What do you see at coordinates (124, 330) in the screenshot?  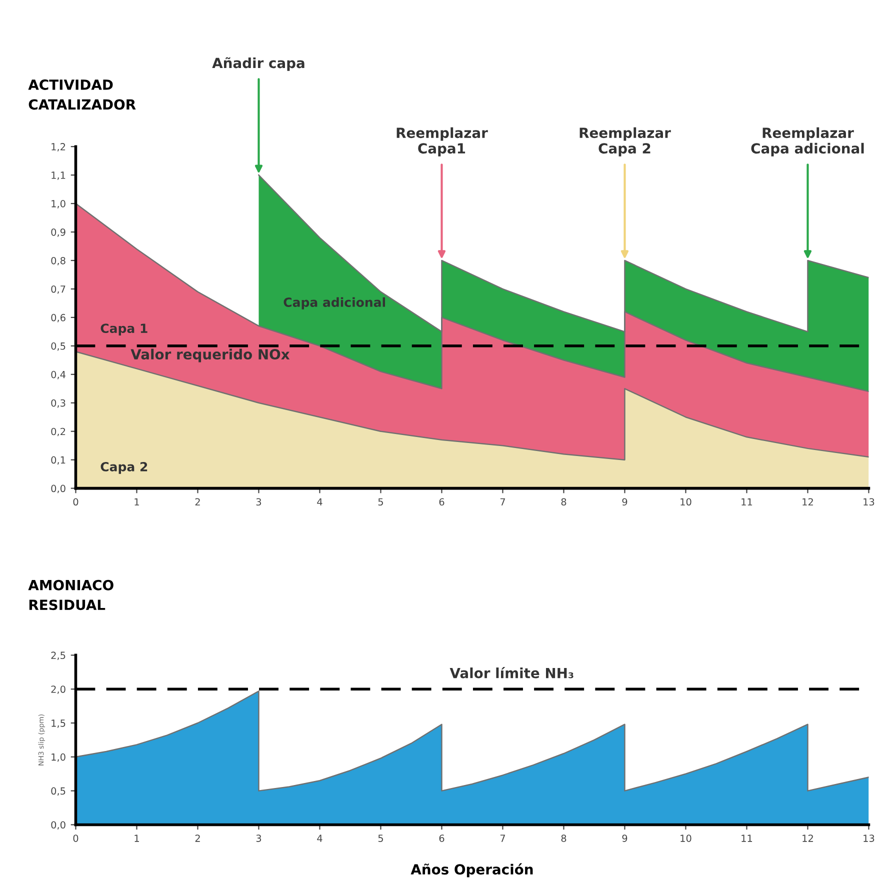 I see `series-label: Capa 1` at bounding box center [124, 330].